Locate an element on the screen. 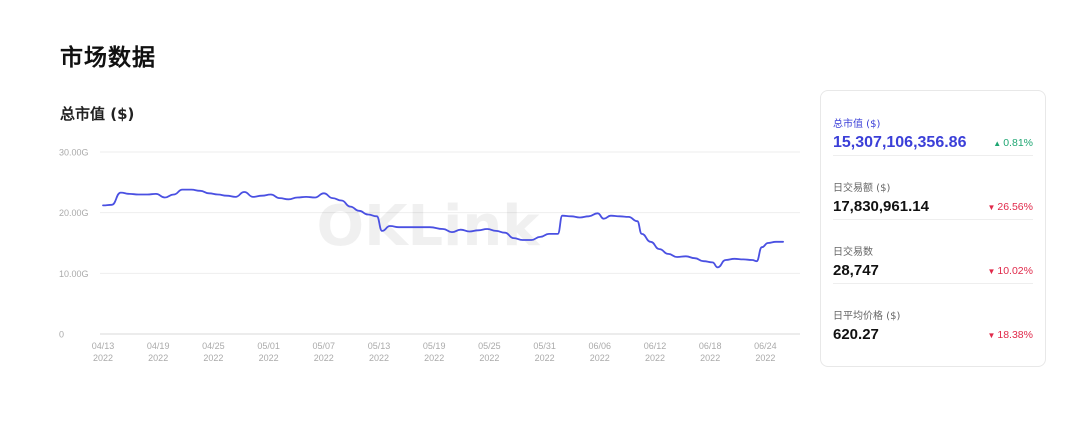 This screenshot has height=445, width=1080. stat-label: 日交易数 is located at coordinates (853, 252).